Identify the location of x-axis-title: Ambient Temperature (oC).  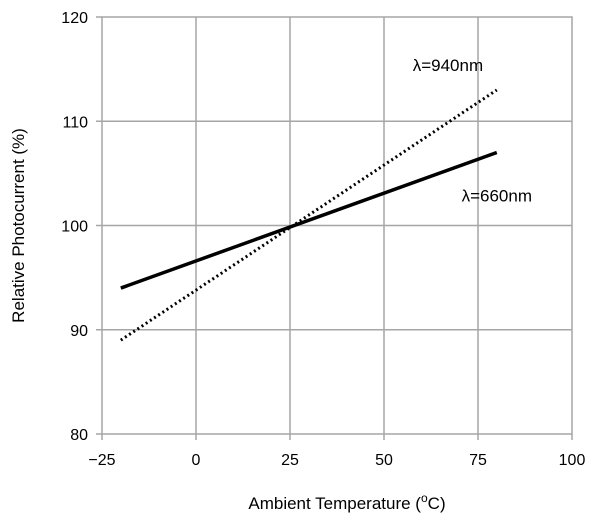
(346, 502).